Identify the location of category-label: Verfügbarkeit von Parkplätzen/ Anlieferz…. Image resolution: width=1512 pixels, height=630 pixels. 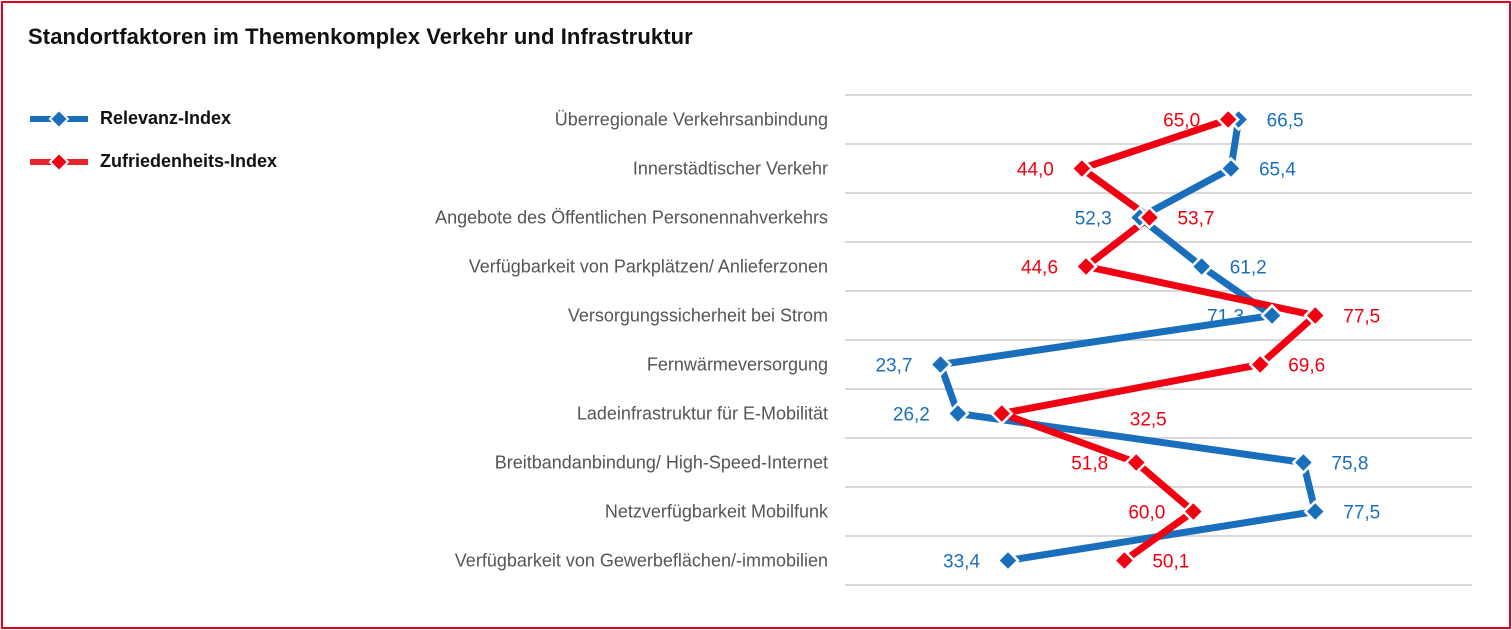
(648, 267).